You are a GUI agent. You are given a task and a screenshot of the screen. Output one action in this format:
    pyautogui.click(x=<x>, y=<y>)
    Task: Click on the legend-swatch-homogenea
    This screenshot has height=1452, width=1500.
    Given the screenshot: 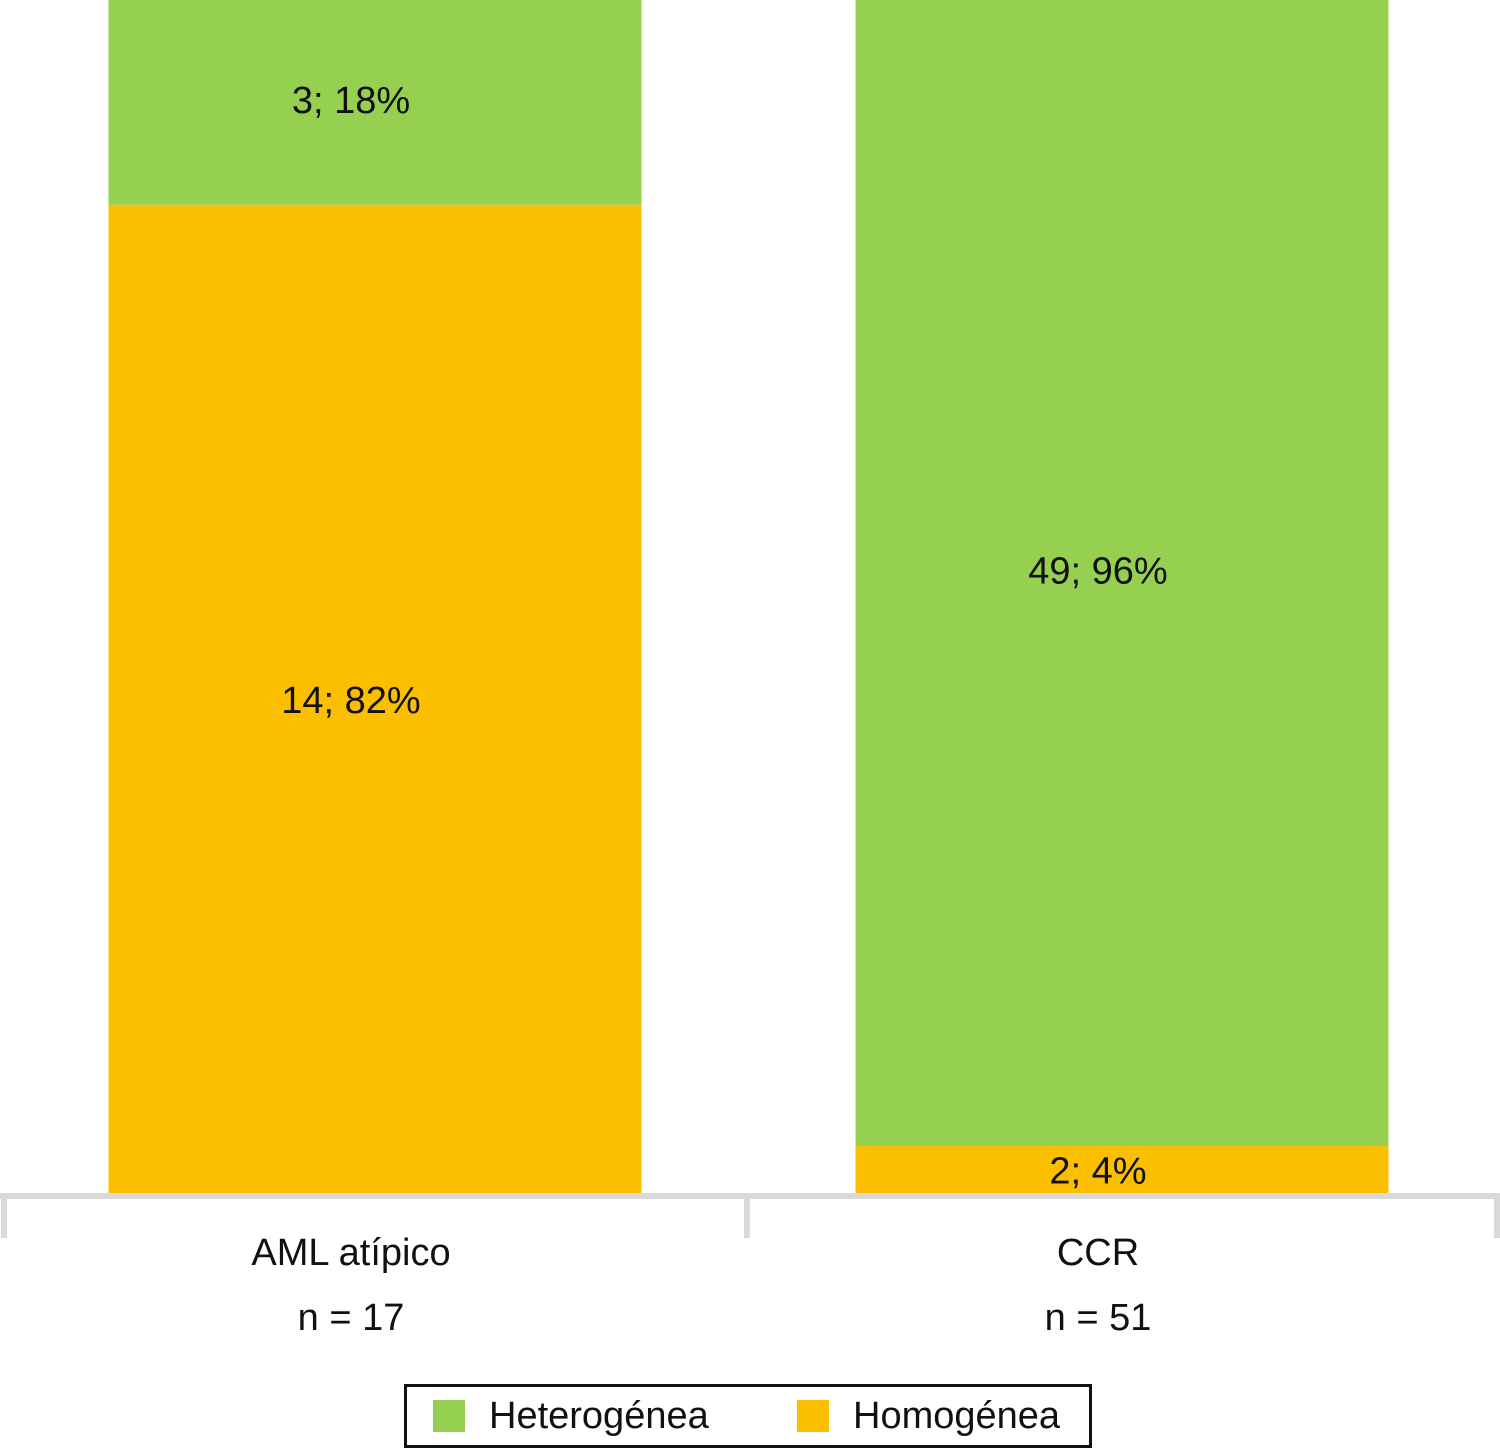 What is the action you would take?
    pyautogui.click(x=813, y=1416)
    